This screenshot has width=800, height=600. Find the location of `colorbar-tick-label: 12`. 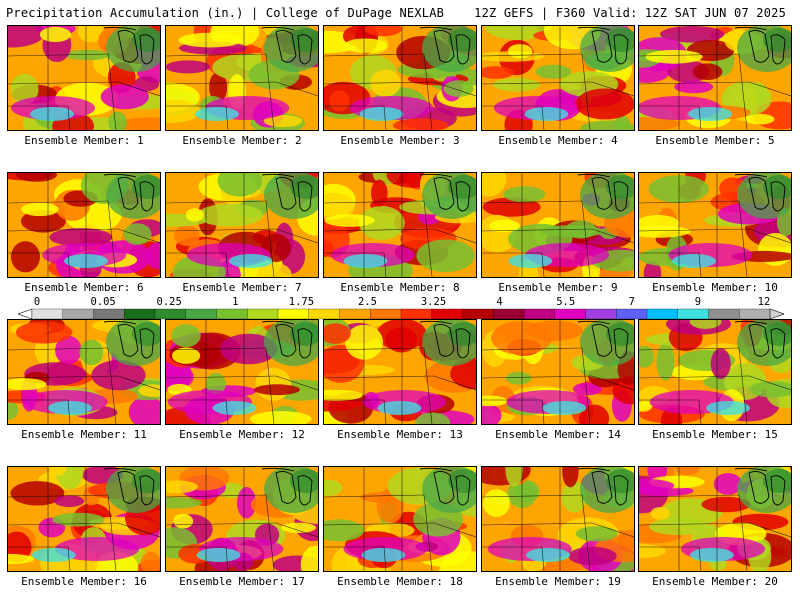

colorbar-tick-label: 12 is located at coordinates (764, 302).